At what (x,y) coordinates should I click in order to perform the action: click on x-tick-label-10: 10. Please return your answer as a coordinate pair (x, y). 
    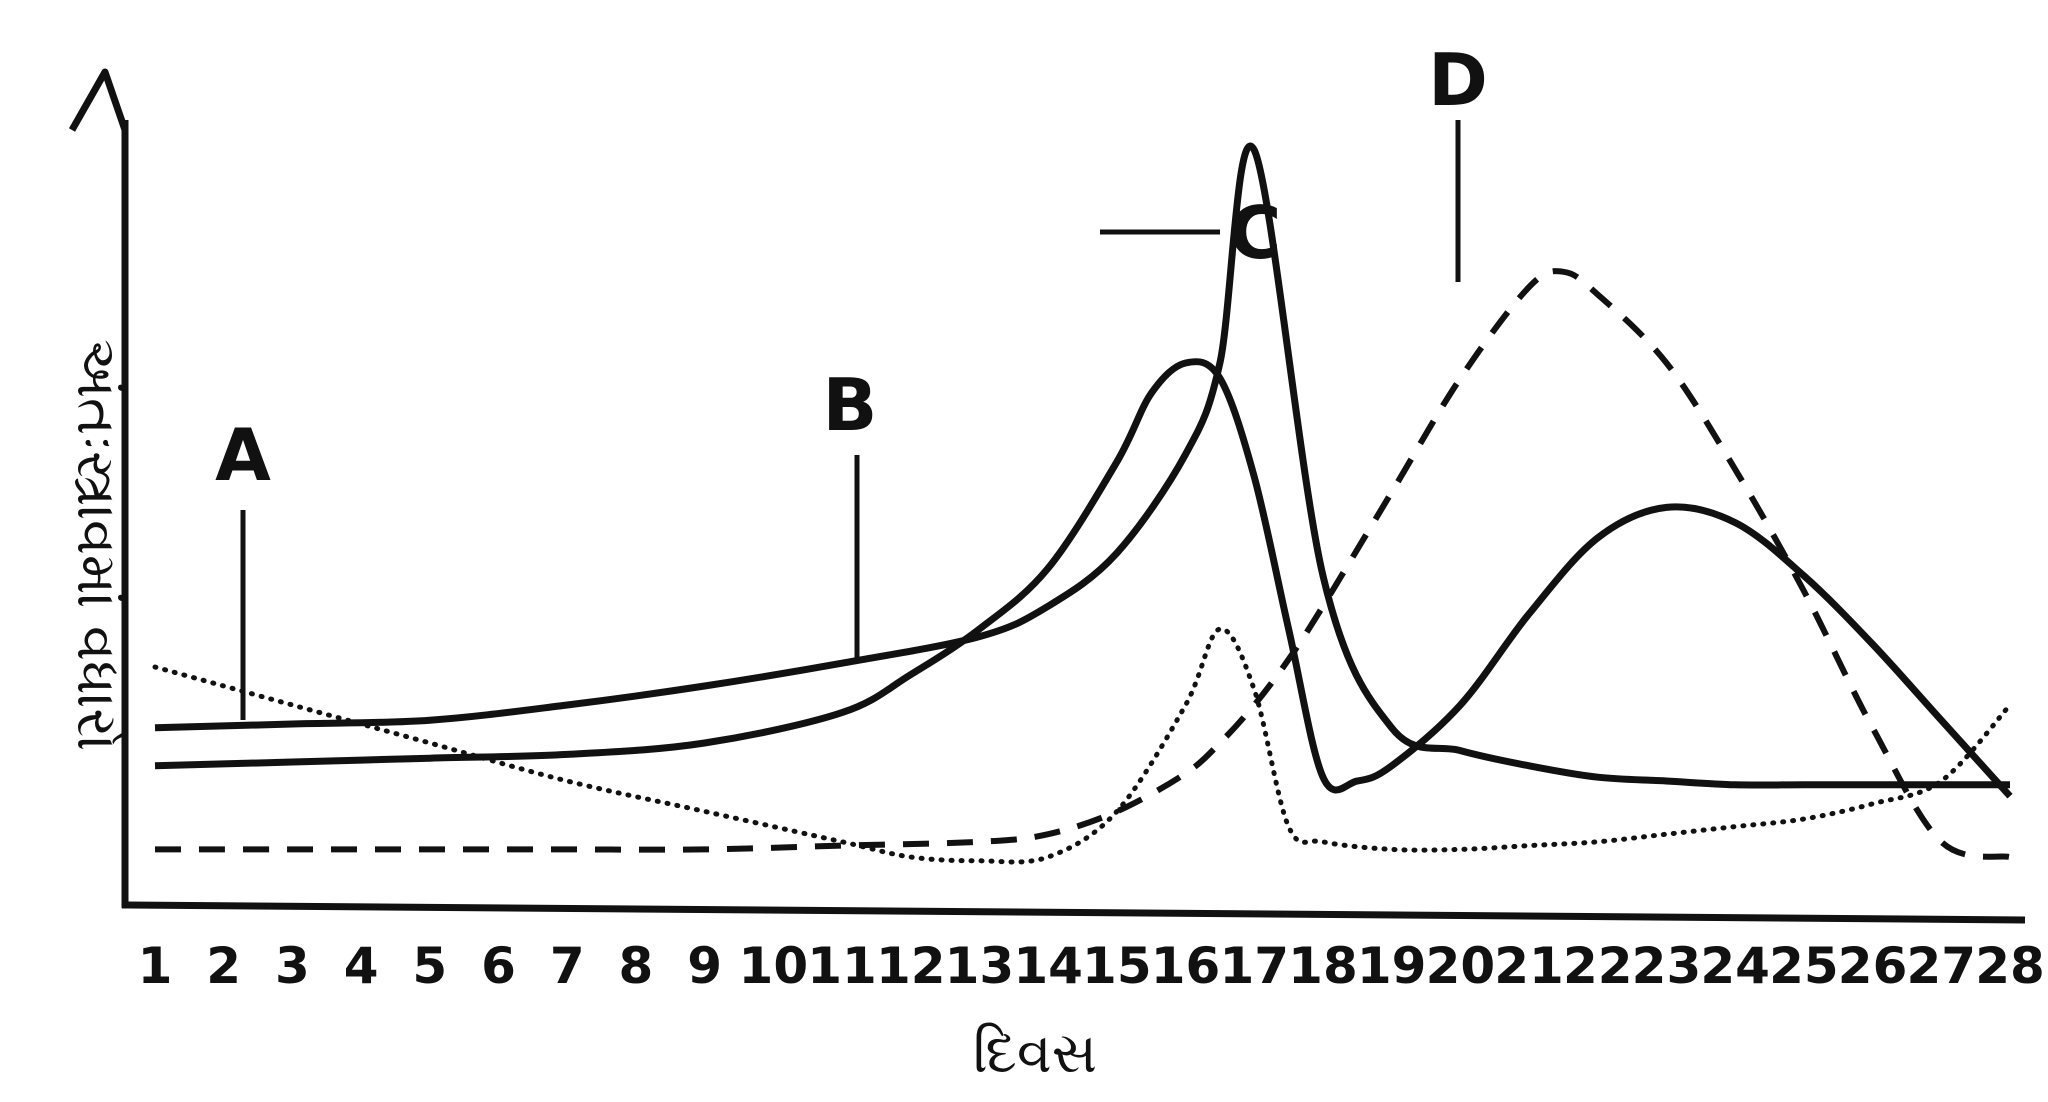
    Looking at the image, I should click on (774, 966).